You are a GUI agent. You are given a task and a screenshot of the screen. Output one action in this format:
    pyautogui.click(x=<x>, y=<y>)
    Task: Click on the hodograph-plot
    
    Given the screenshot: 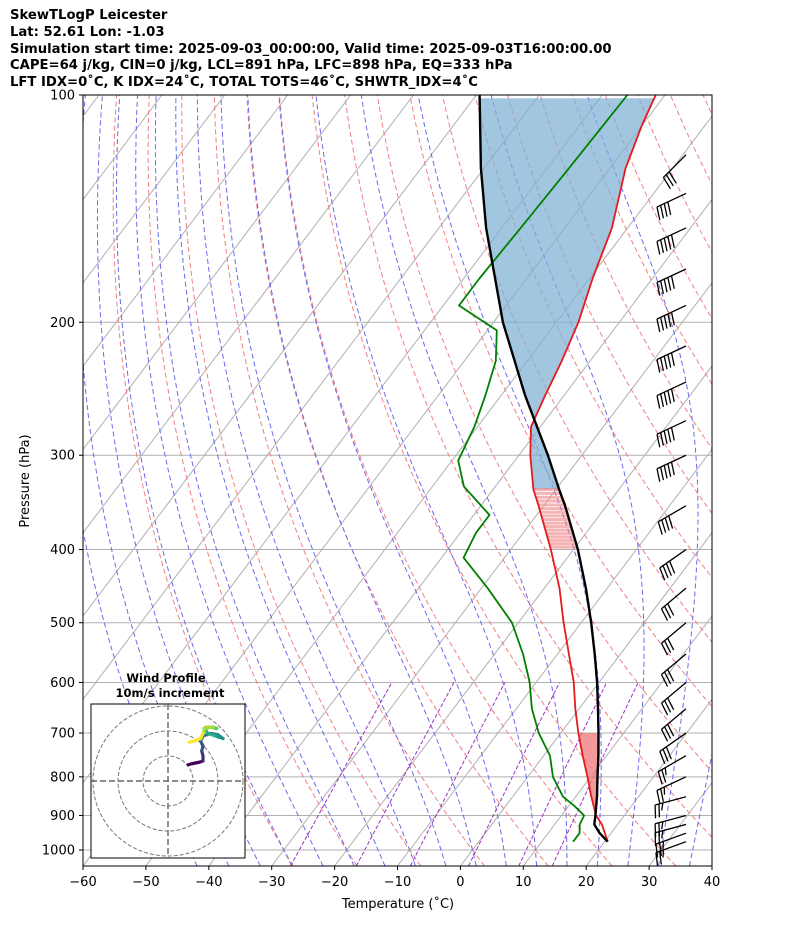 What is the action you would take?
    pyautogui.click(x=168, y=781)
    